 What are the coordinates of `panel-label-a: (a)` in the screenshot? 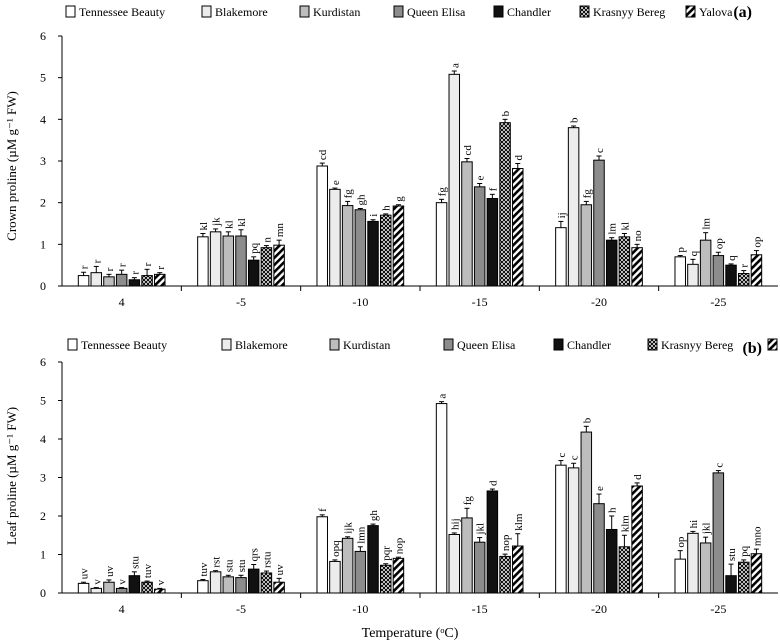 It's located at (742, 12).